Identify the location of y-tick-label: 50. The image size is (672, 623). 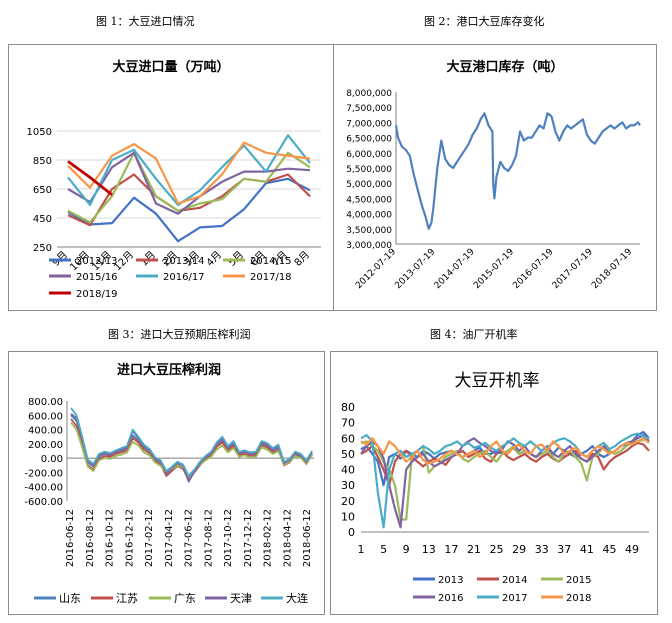
(348, 454).